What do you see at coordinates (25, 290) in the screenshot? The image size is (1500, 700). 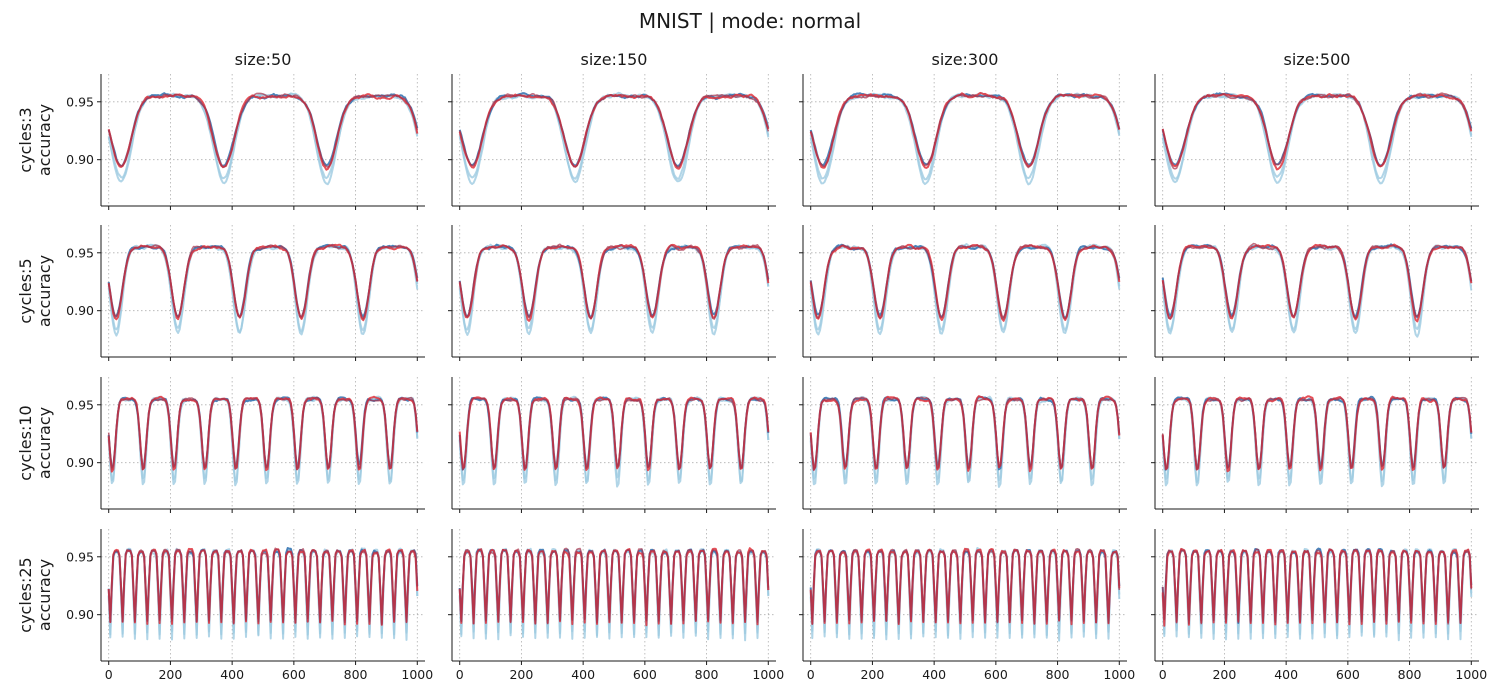 I see `row-label-cycles: cycles:5` at bounding box center [25, 290].